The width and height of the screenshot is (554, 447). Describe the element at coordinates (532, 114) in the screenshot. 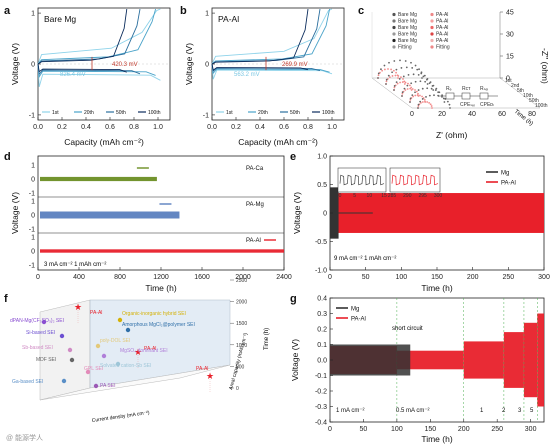

I see `panel-c-x-tick-label: 80` at that location.